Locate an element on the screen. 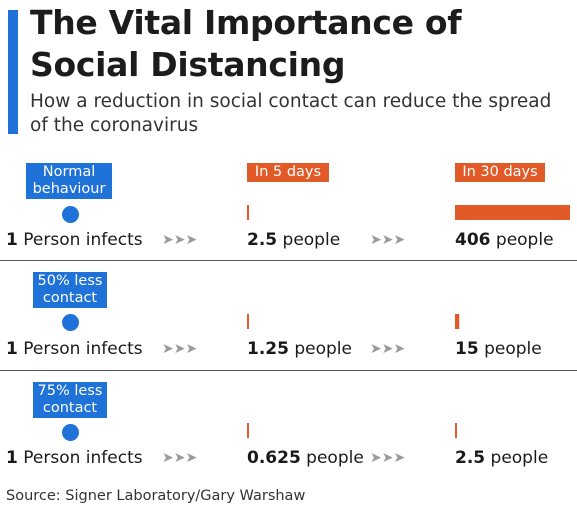  value-30-days: 406 people is located at coordinates (504, 240).